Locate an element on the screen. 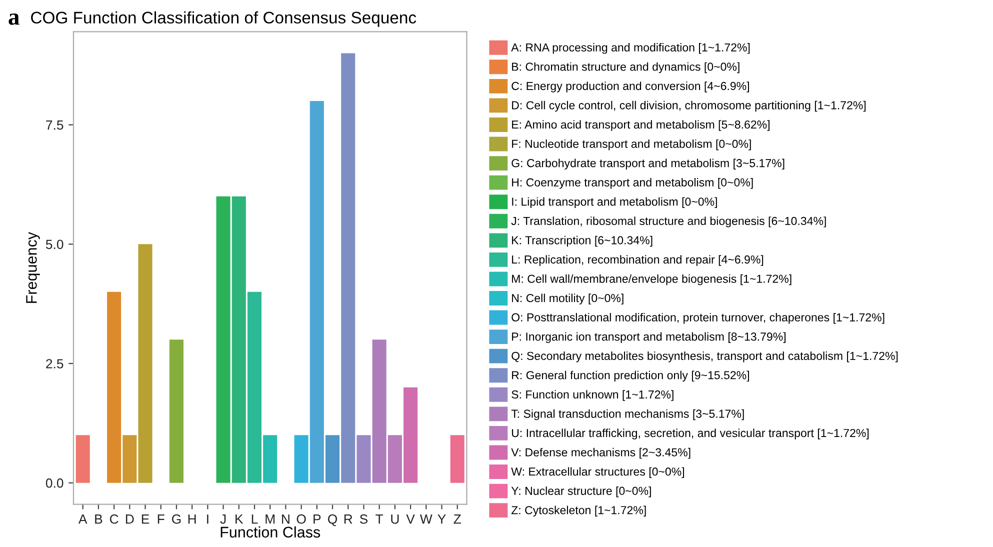 The image size is (993, 547). text: a is located at coordinates (14, 19).